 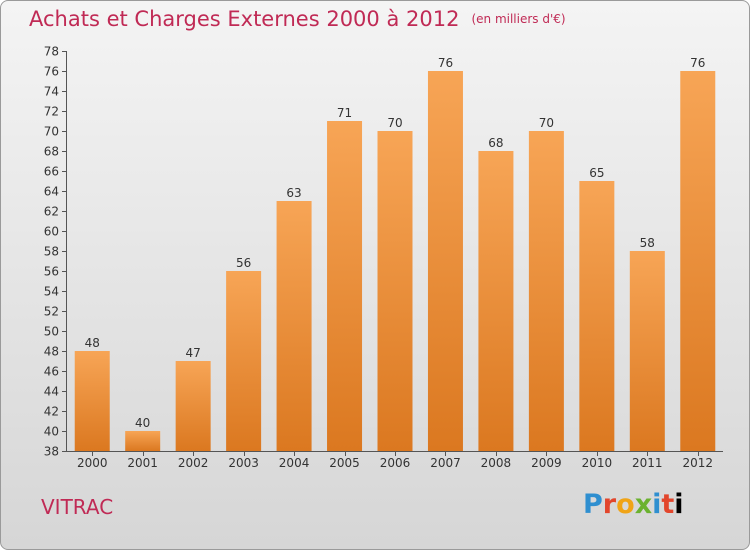 What do you see at coordinates (609, 504) in the screenshot?
I see `logo-letter: r` at bounding box center [609, 504].